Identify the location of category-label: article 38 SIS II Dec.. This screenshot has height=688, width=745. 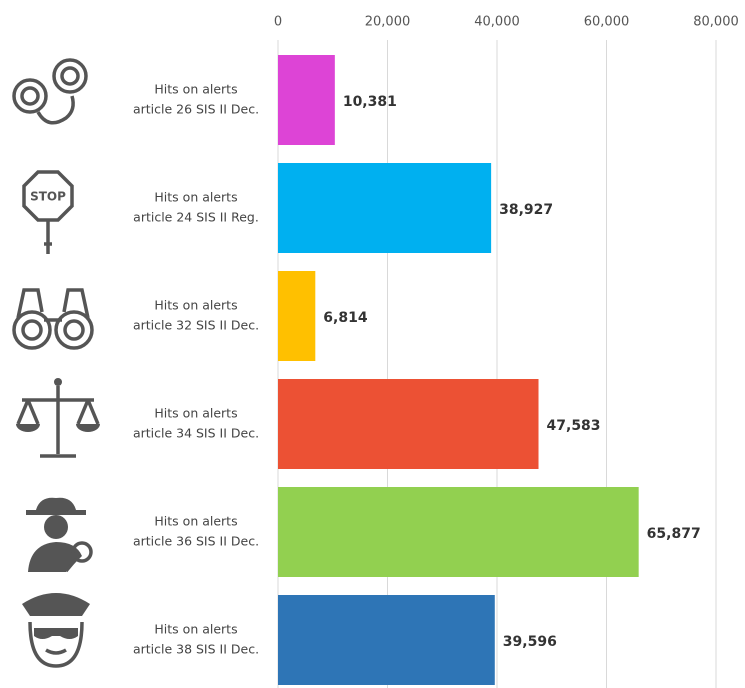
(196, 649).